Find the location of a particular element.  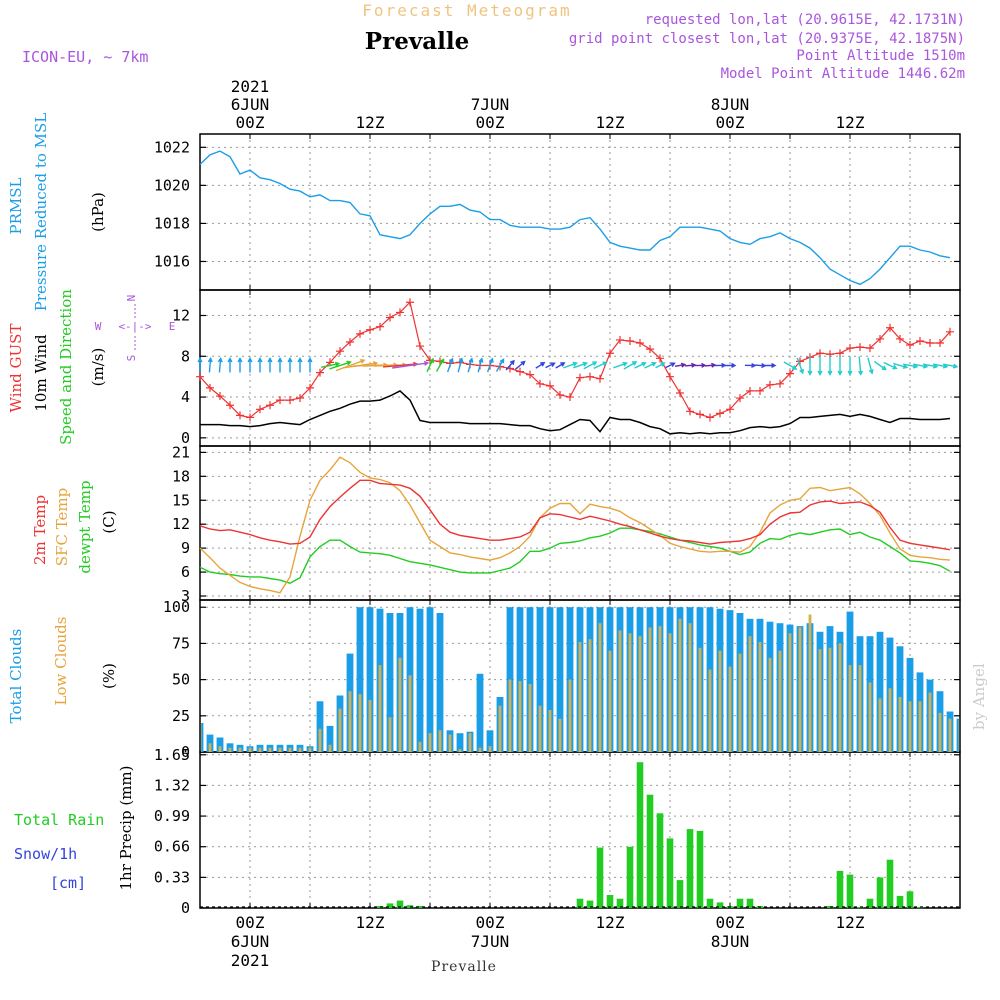

y-tick-label: 75 is located at coordinates (181, 643).